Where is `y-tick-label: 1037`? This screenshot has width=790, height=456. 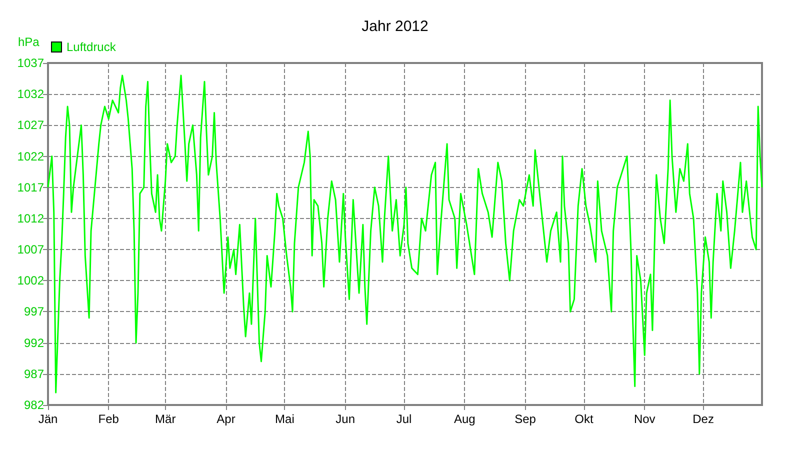
y-tick-label: 1037 is located at coordinates (30, 63).